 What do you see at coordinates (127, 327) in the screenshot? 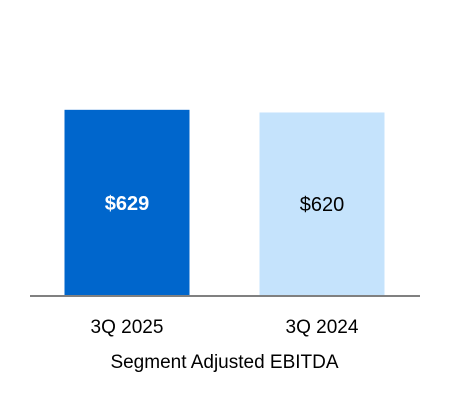
I see `tick-label-3q-2025: 3Q 2025` at bounding box center [127, 327].